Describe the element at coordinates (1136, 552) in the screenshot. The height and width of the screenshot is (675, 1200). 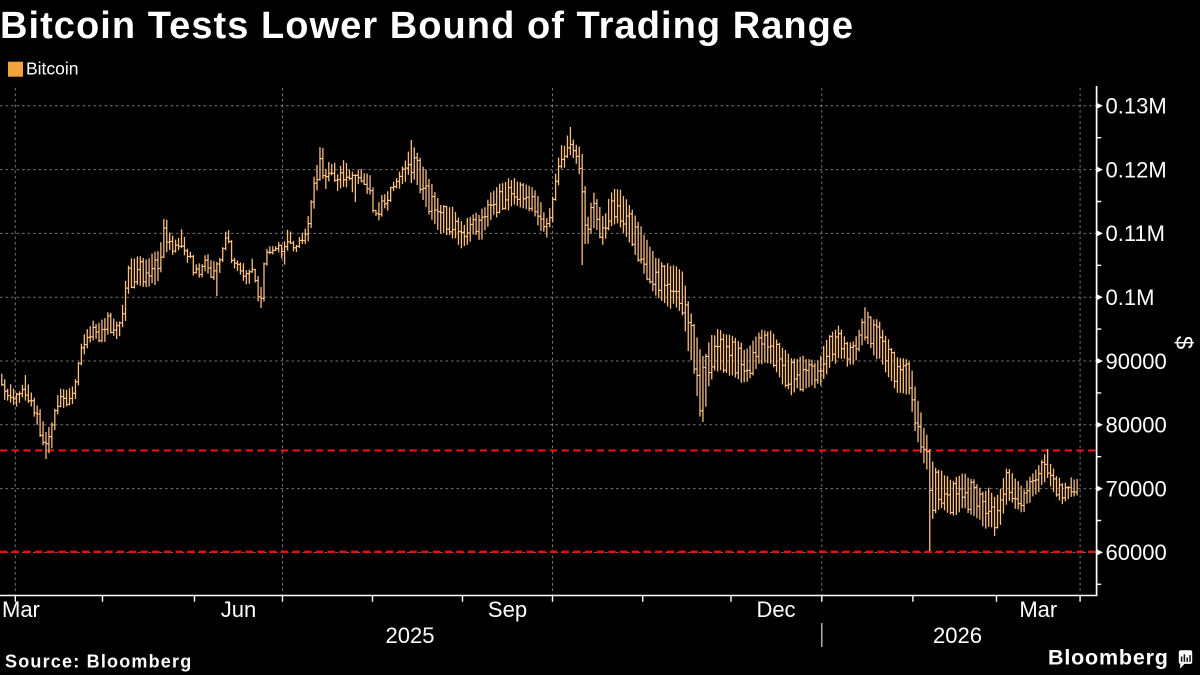
I see `svg-text: 60000` at that location.